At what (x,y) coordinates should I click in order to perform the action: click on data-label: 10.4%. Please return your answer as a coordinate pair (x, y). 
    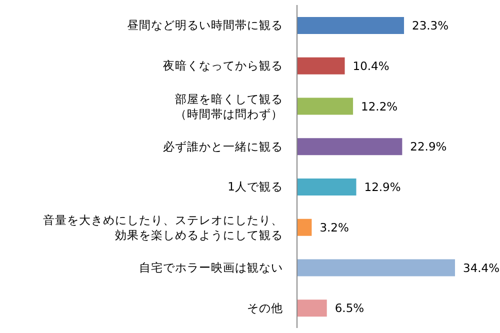
    Looking at the image, I should click on (371, 65).